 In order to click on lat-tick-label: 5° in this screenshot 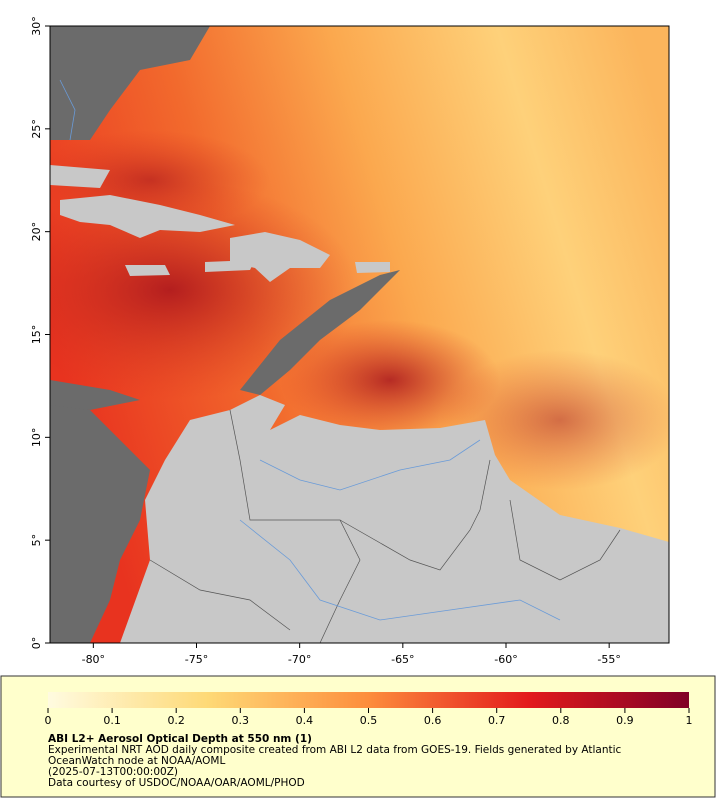, I will do `click(36, 540)`.